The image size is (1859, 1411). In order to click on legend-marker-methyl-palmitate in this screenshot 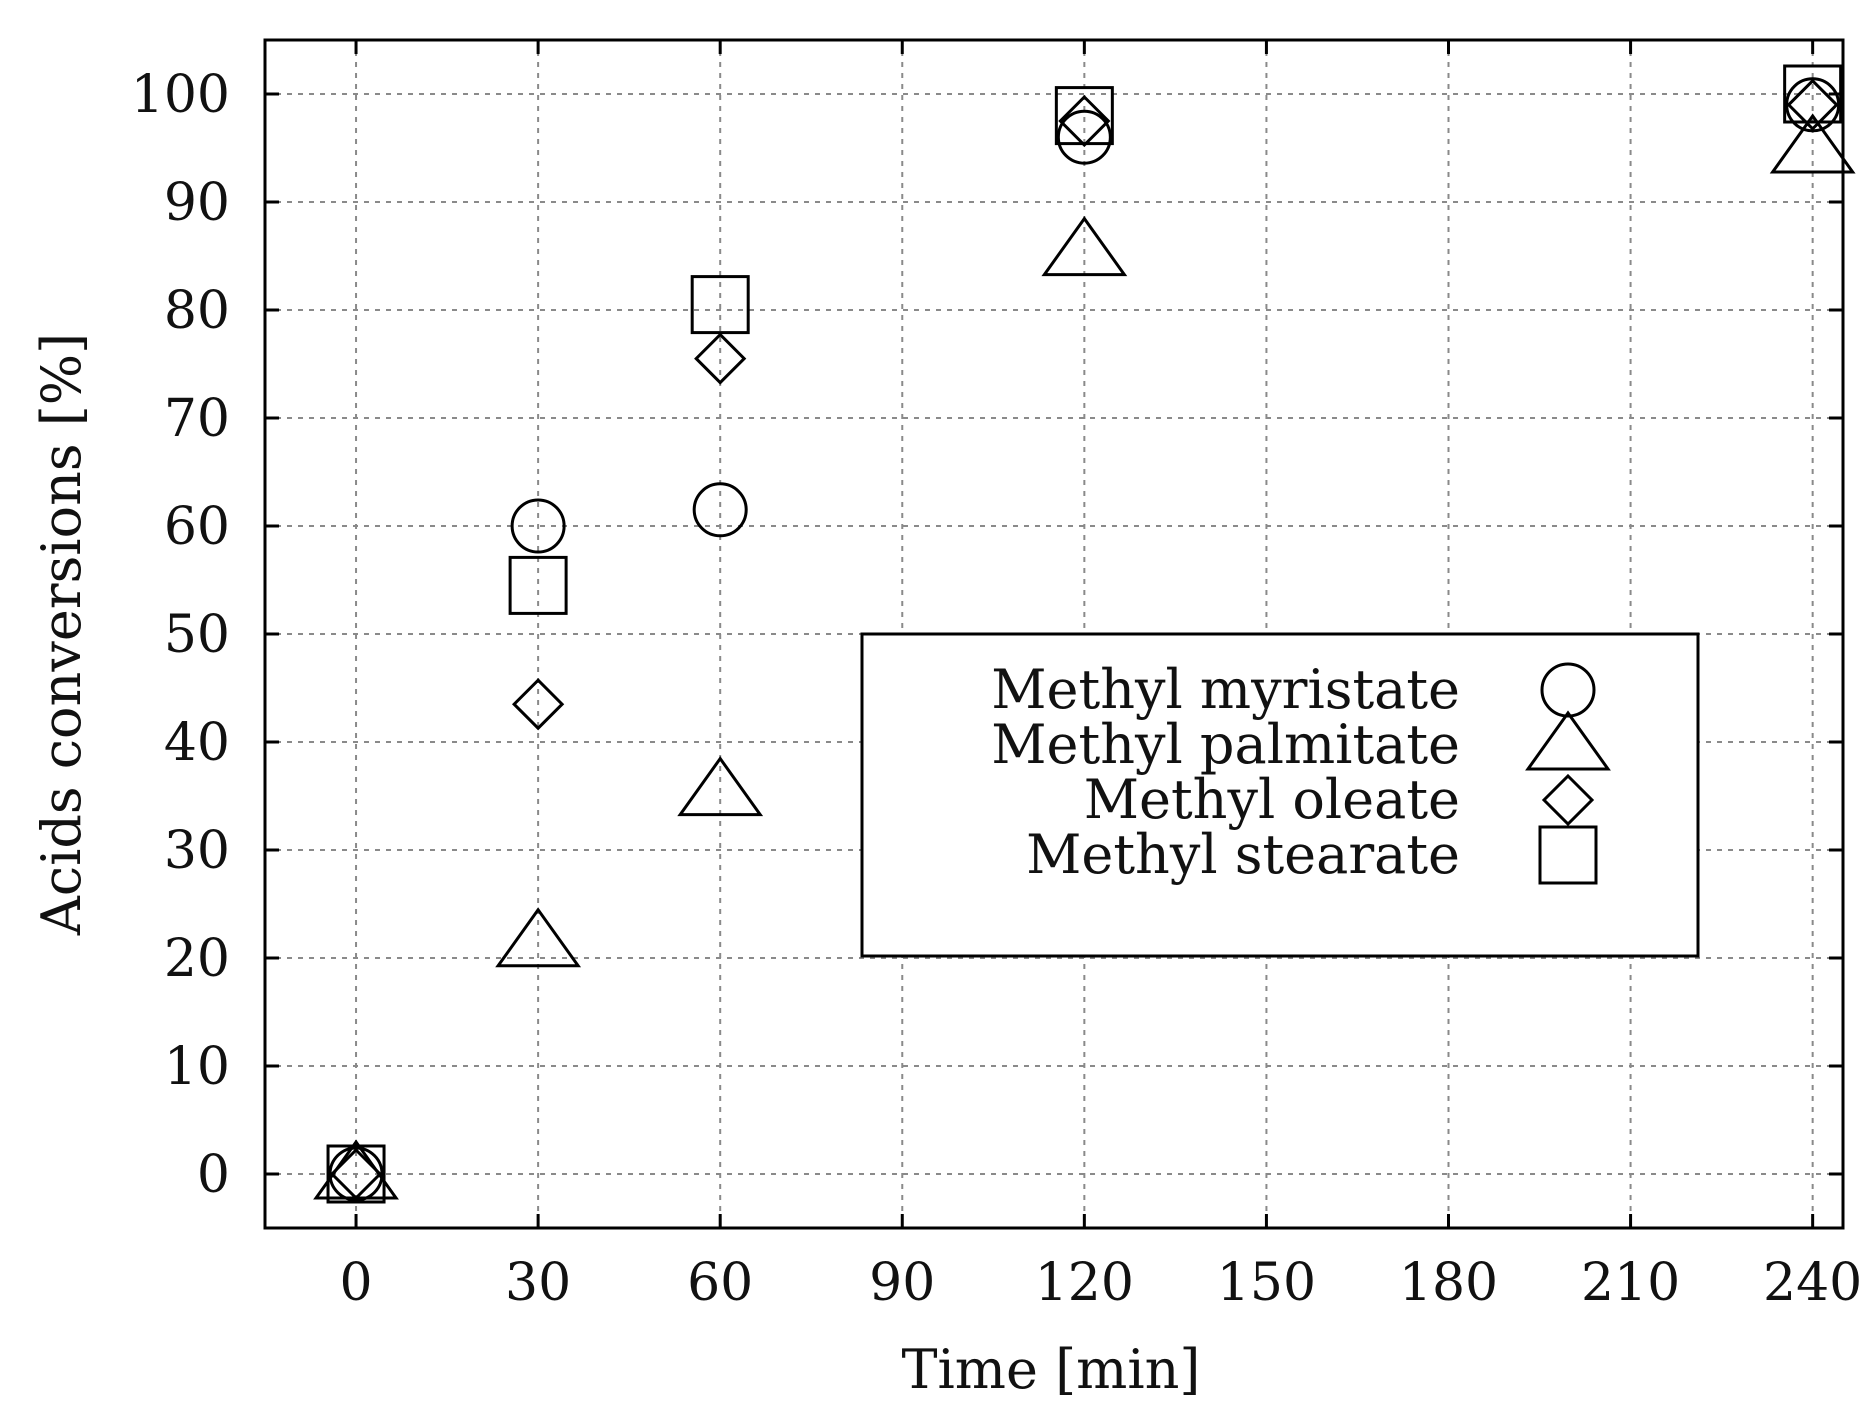, I will do `click(1568, 740)`.